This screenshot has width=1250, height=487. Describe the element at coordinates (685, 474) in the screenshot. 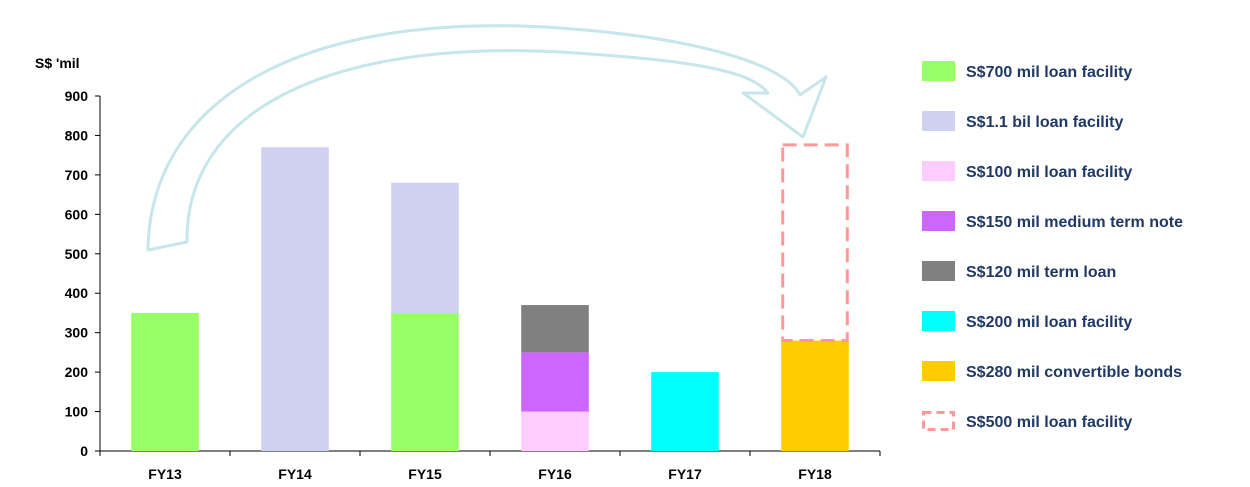

I see `x-tick-label: FY17` at that location.